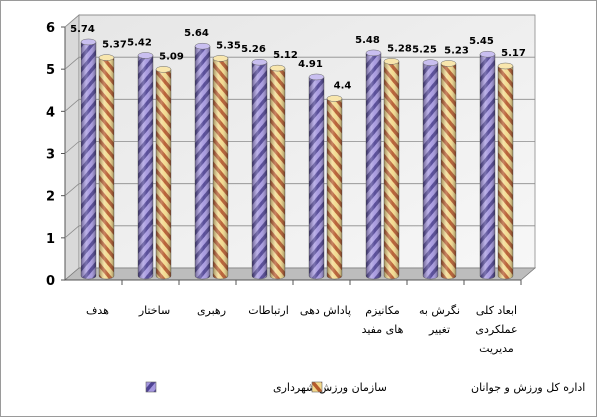 The image size is (597, 417). I want to click on data-label: 5.25, so click(424, 50).